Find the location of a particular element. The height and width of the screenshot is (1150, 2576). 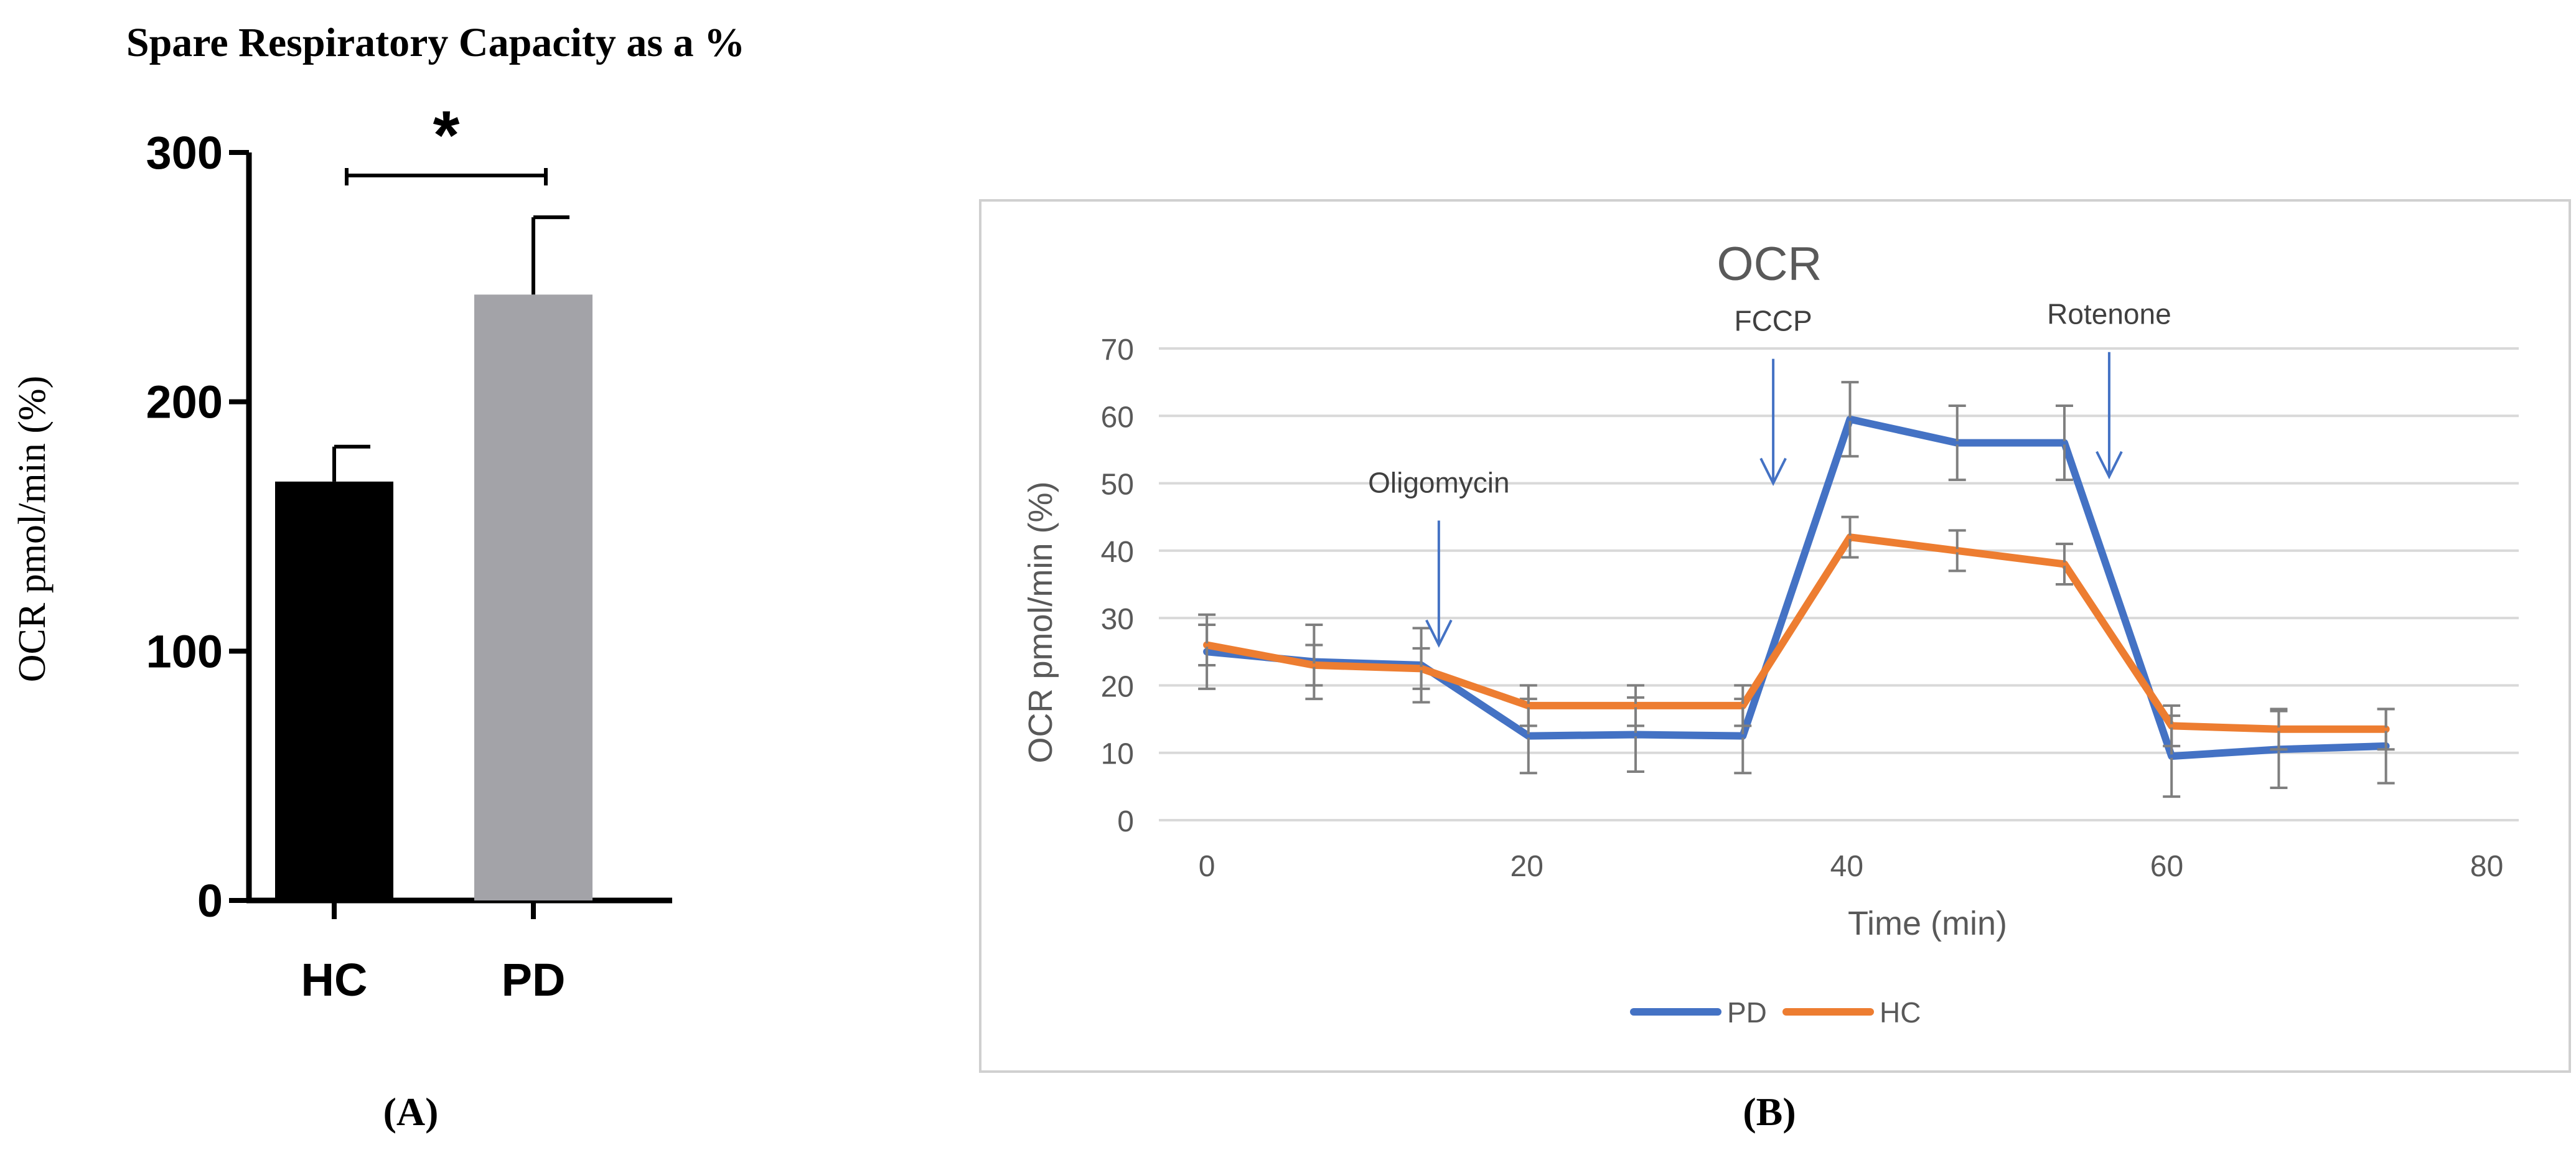

x-tick-label: 0 is located at coordinates (1207, 866).